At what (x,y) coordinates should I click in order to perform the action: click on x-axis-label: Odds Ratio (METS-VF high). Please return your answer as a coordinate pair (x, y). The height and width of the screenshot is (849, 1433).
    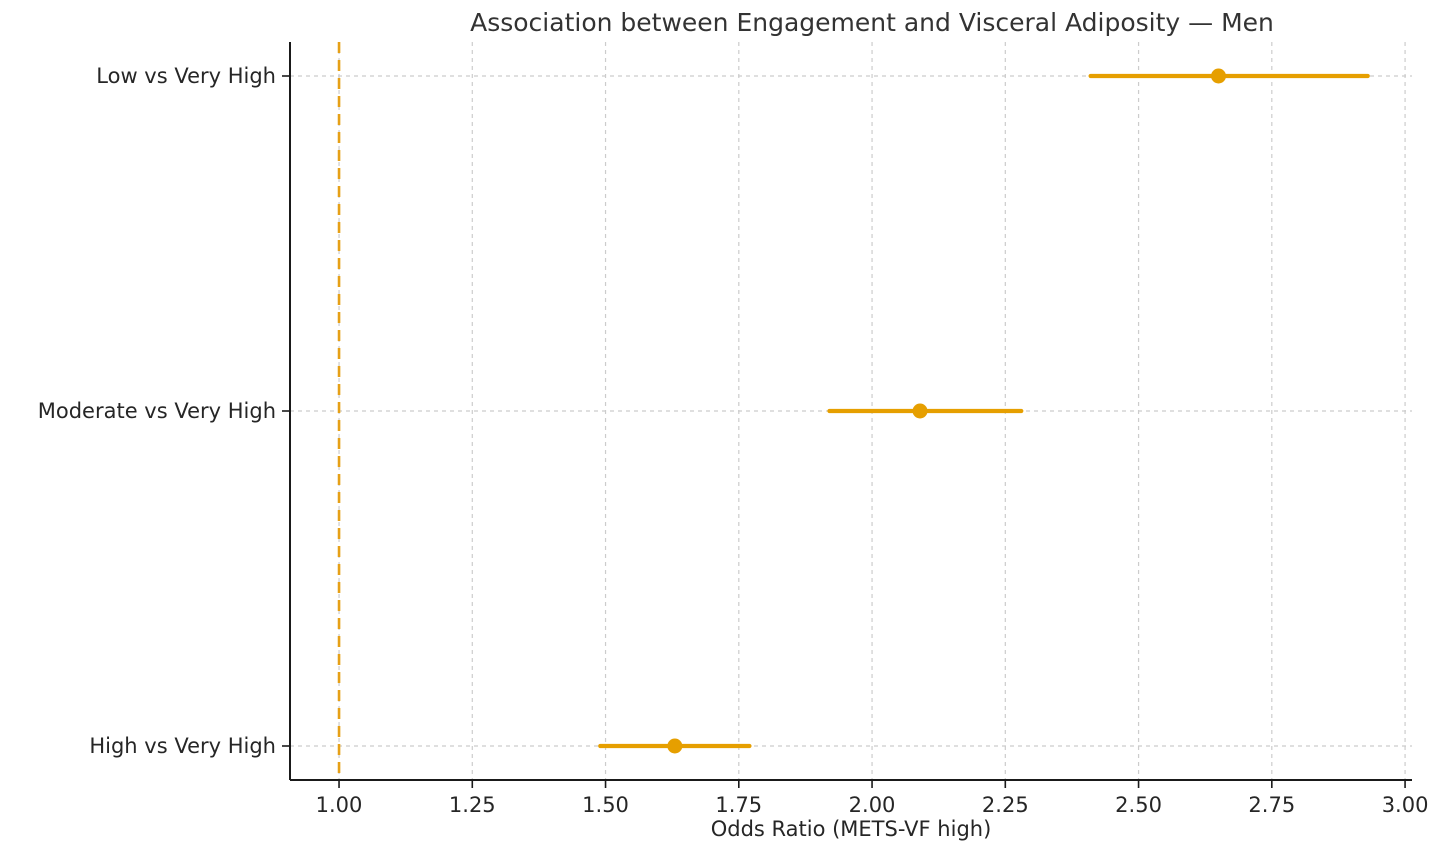
    Looking at the image, I should click on (851, 829).